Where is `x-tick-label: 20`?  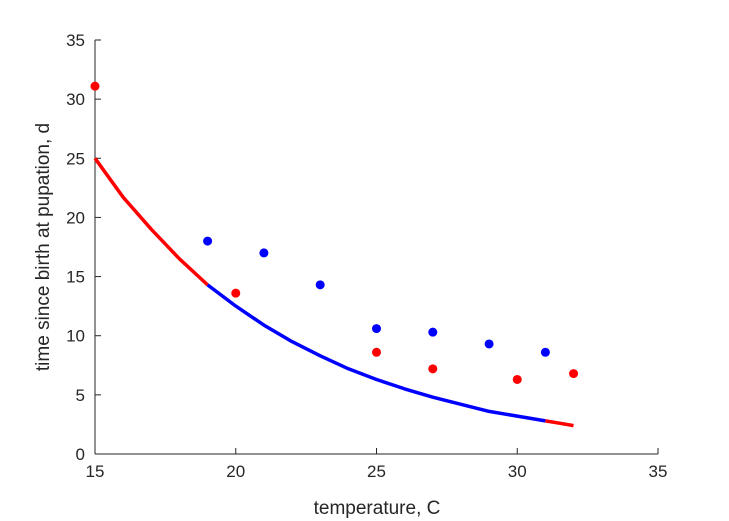
x-tick-label: 20 is located at coordinates (235, 471).